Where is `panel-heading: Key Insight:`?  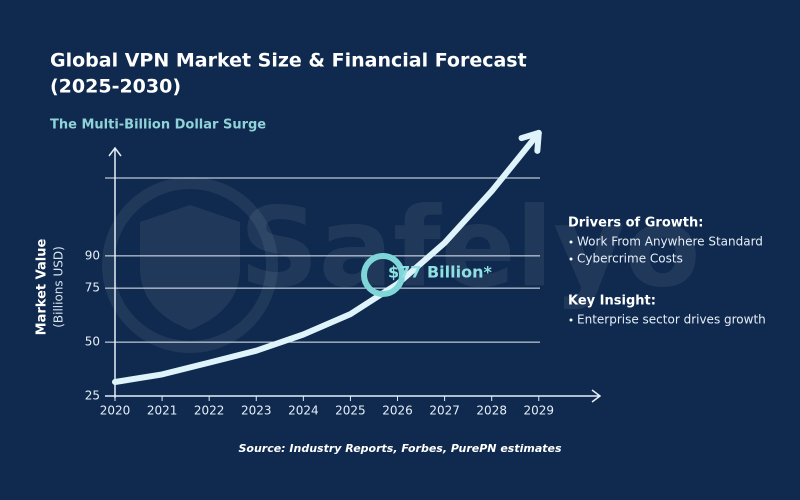
panel-heading: Key Insight: is located at coordinates (612, 301).